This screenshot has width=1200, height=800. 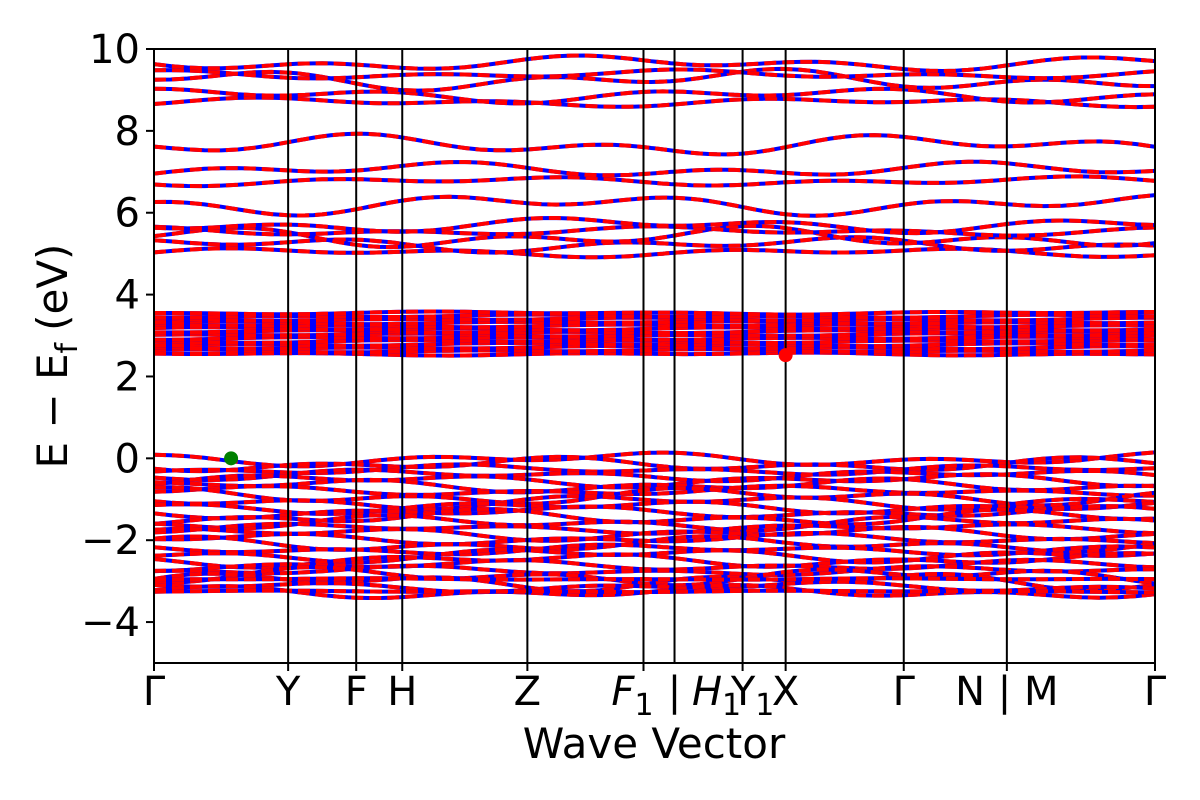 What do you see at coordinates (785, 692) in the screenshot?
I see `x-tick-label: X` at bounding box center [785, 692].